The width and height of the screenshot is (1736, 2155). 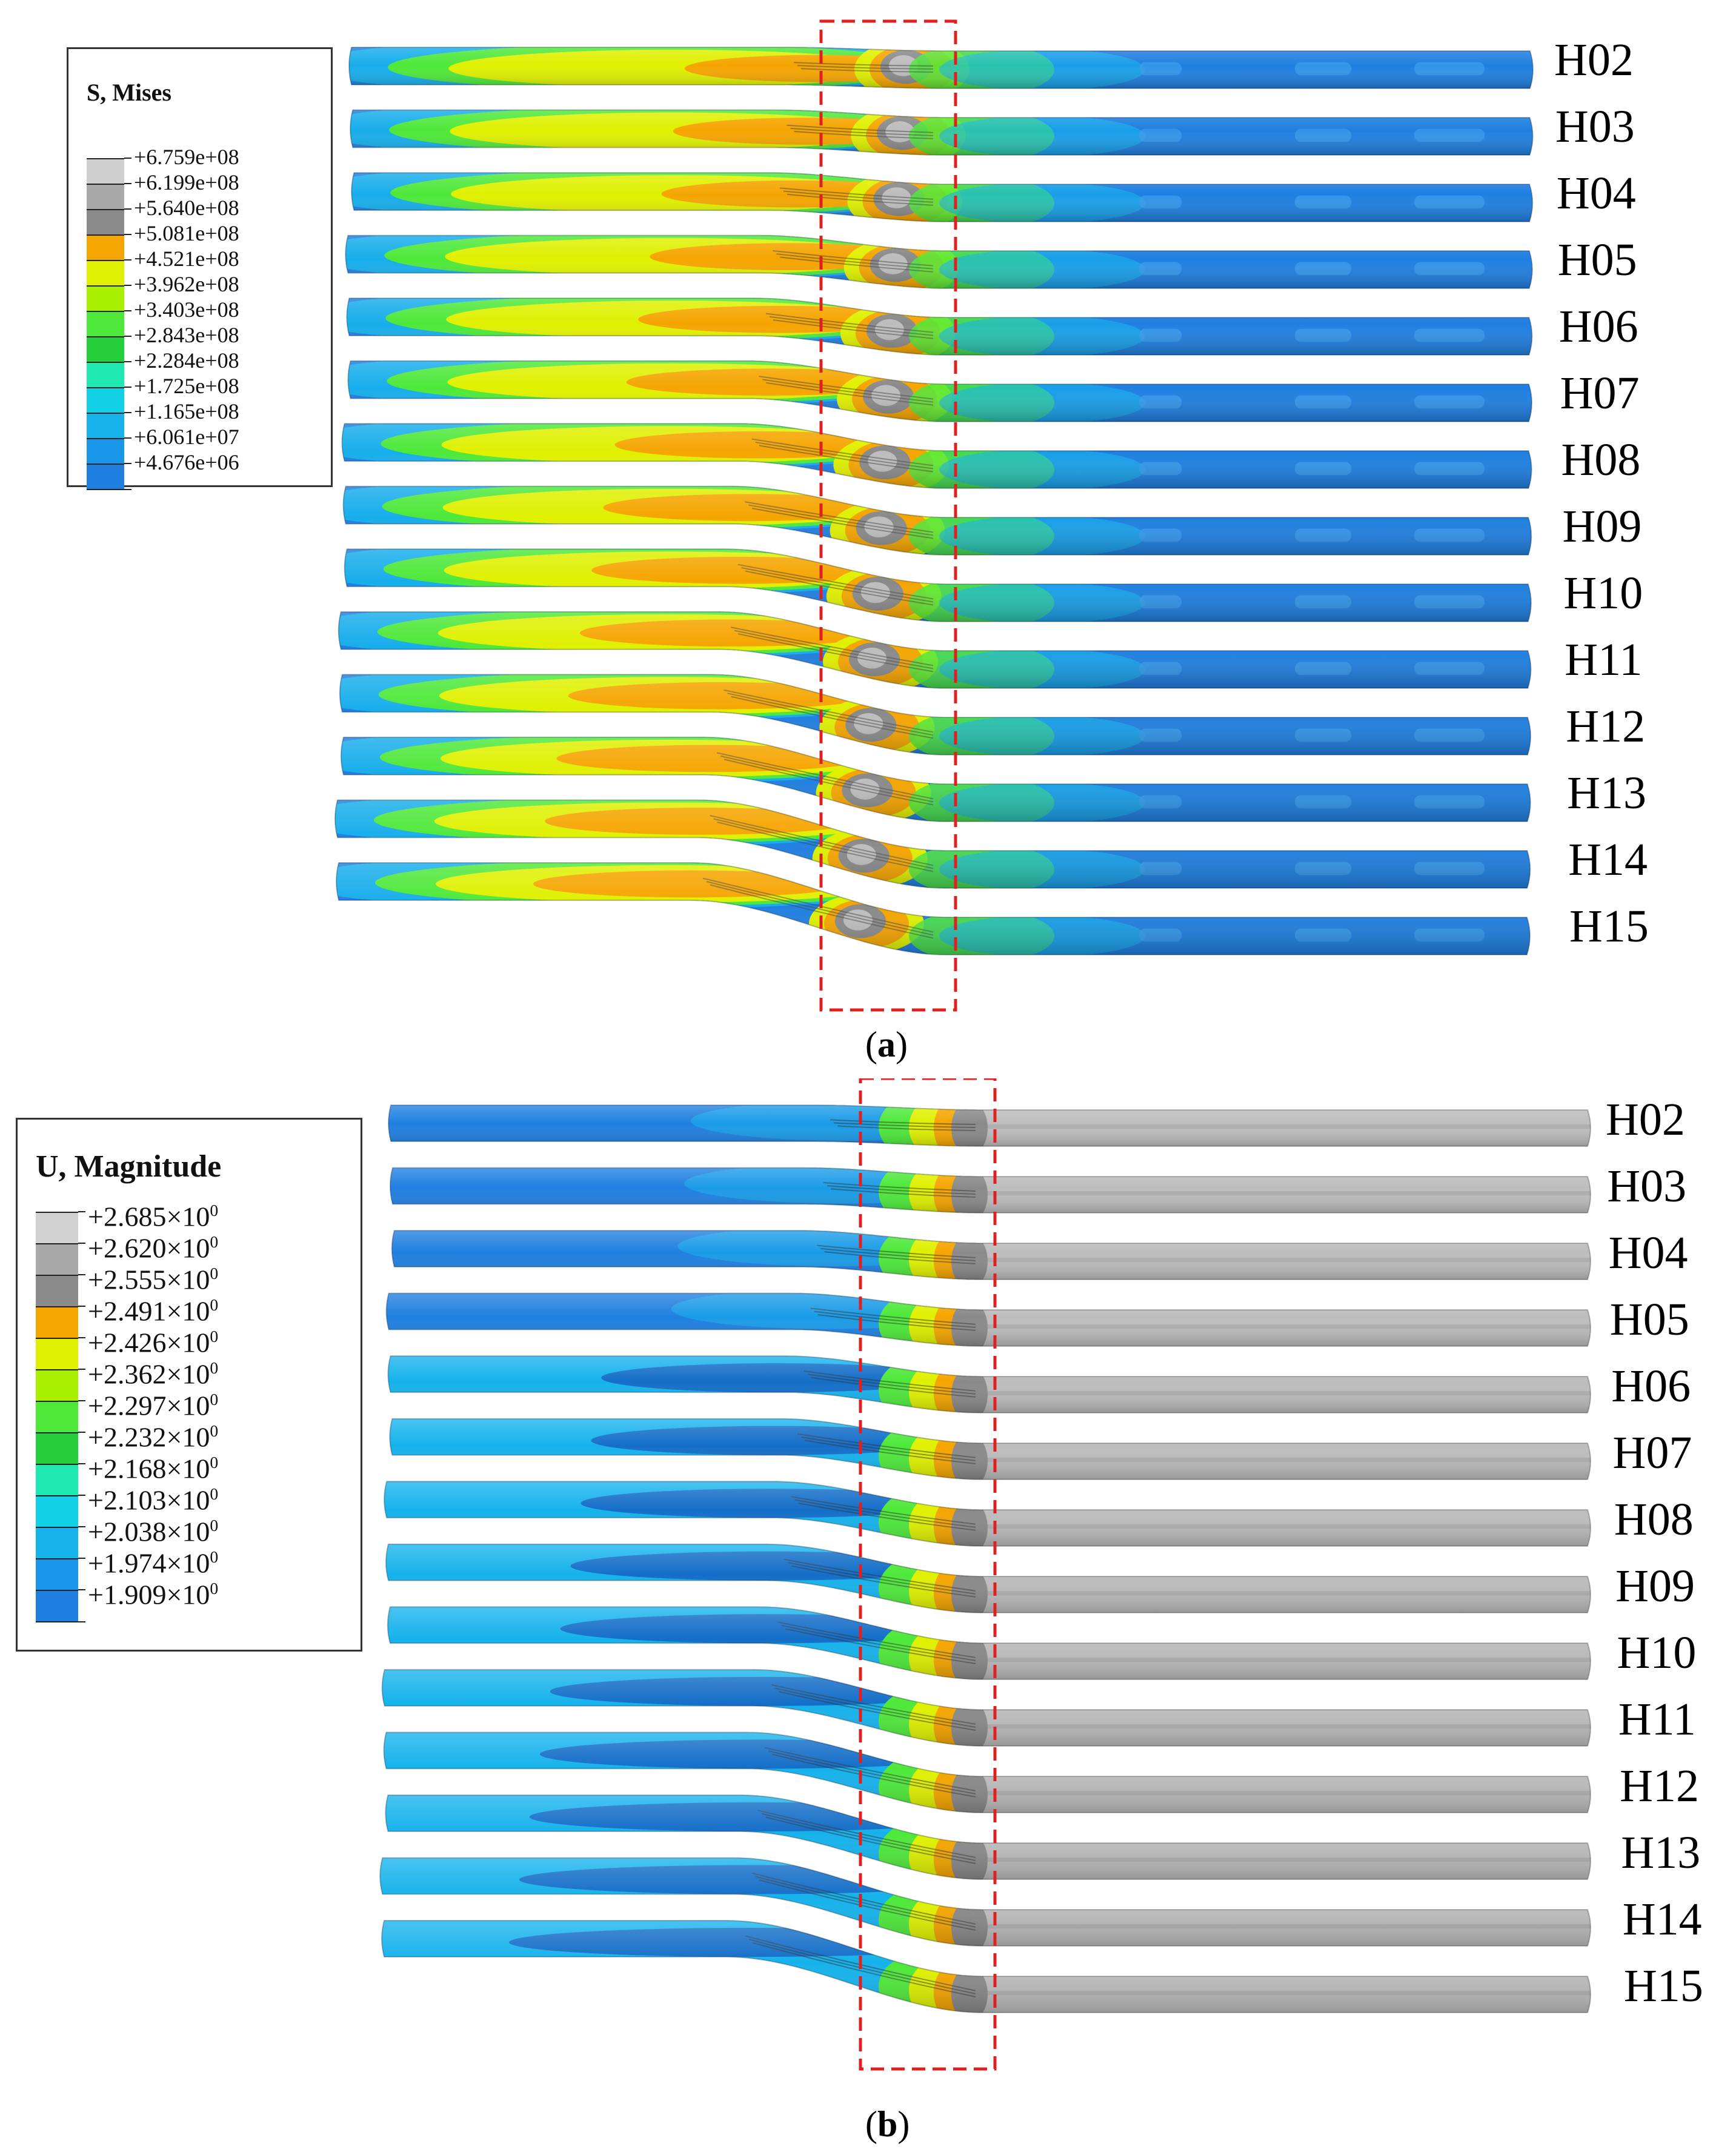 What do you see at coordinates (186, 183) in the screenshot?
I see `legend-label: +6.199e+08` at bounding box center [186, 183].